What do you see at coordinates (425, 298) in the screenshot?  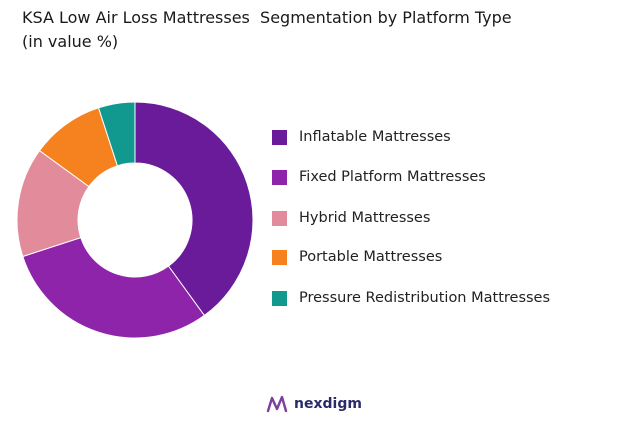 I see `legend-label: Pressure Redistribution Mattresses` at bounding box center [425, 298].